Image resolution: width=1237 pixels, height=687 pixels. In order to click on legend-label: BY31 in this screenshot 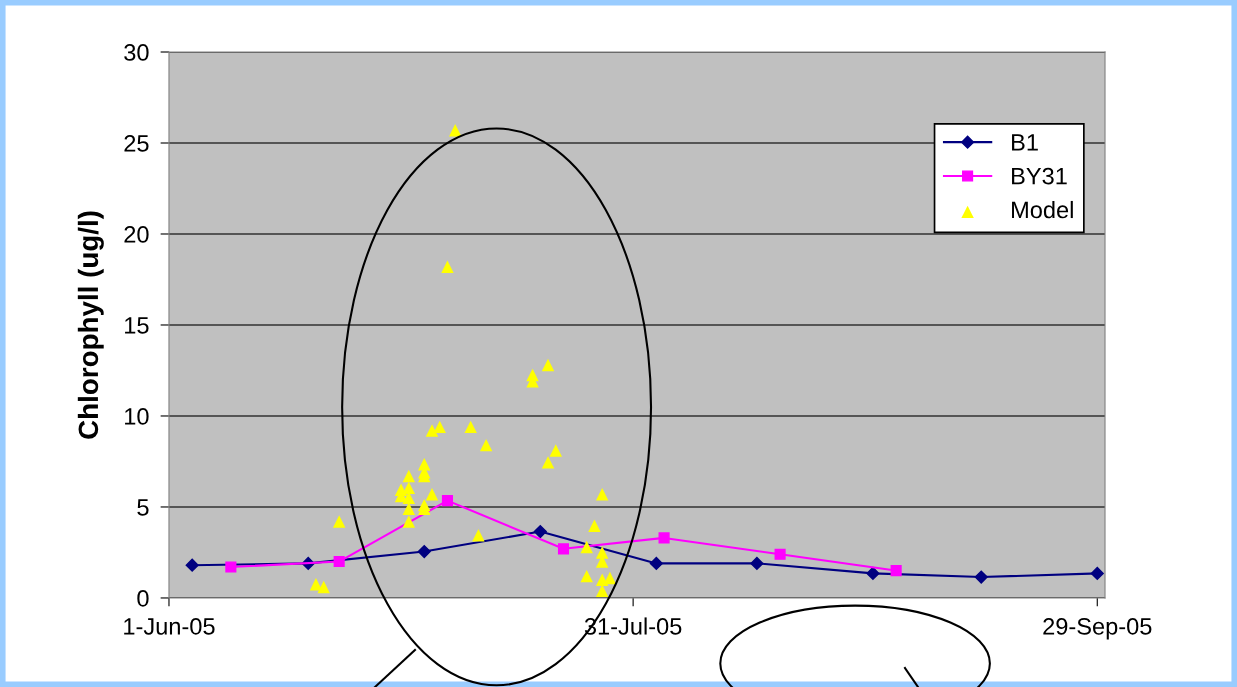, I will do `click(1039, 176)`.